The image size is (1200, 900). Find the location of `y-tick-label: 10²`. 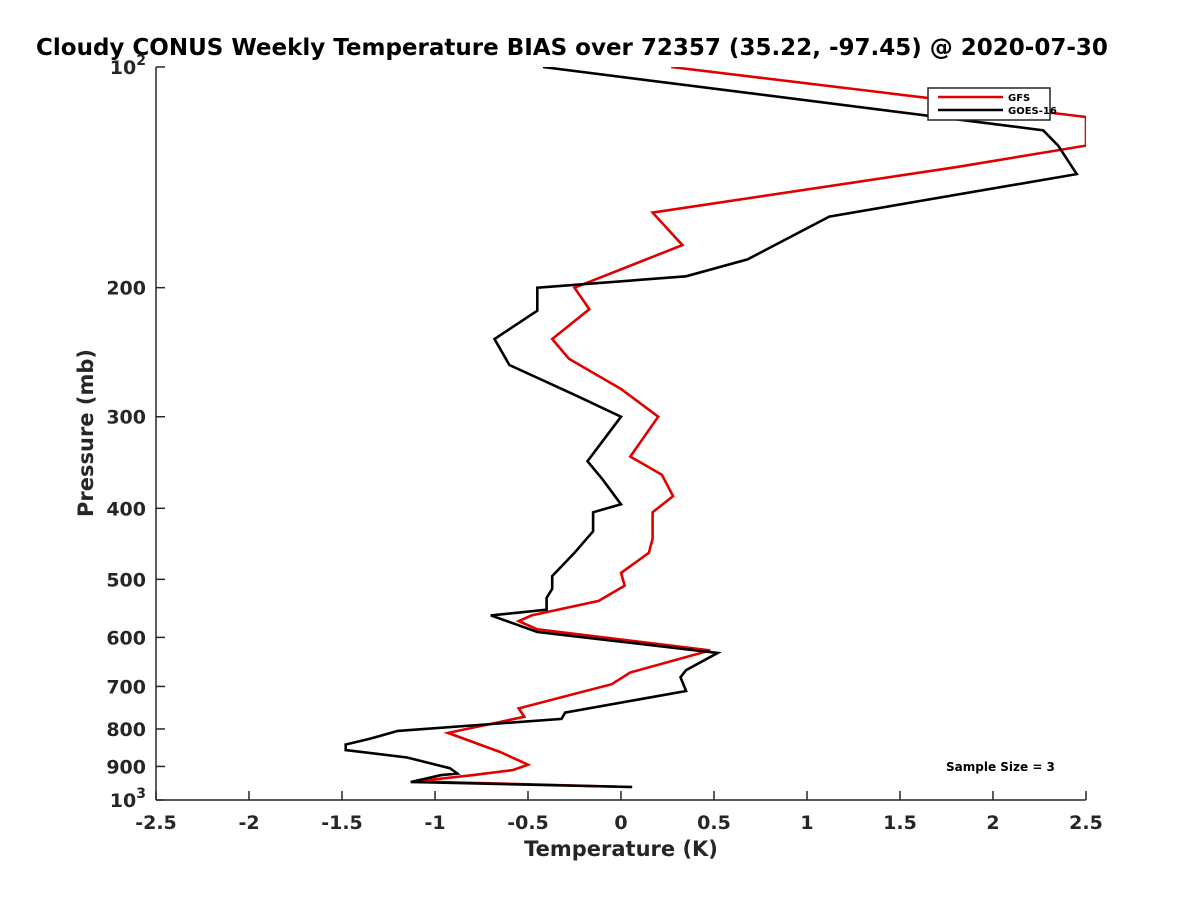

y-tick-label: 10² is located at coordinates (128, 66).